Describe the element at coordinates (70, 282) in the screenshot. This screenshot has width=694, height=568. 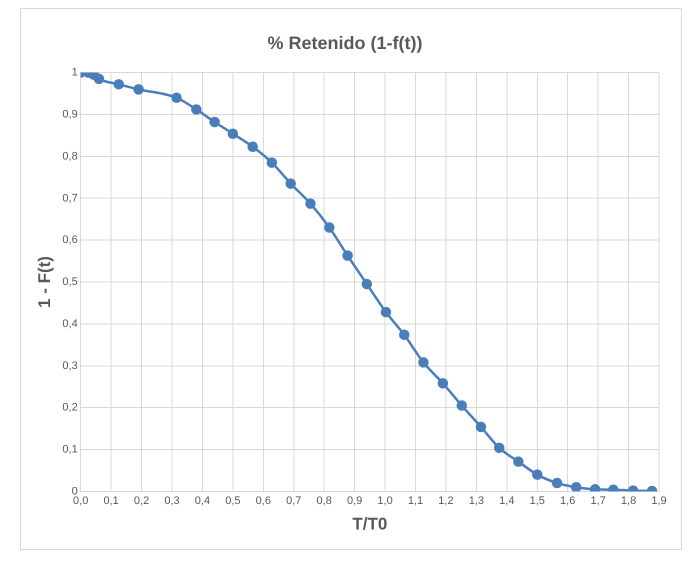
I see `y-tick-label: 0,5` at that location.